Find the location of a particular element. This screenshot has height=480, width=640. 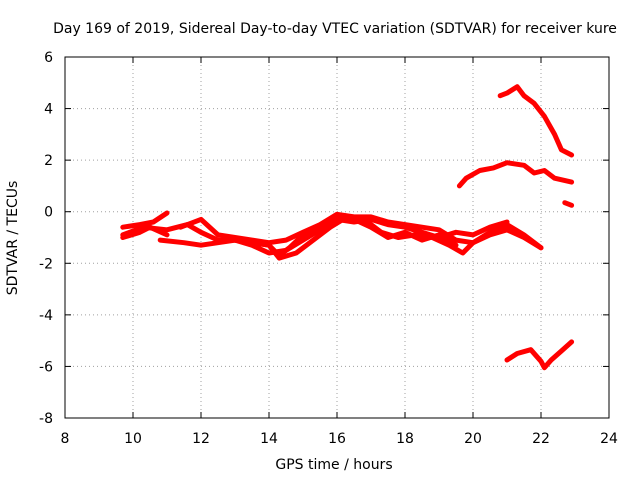

x-tick-label: 12 is located at coordinates (201, 439).